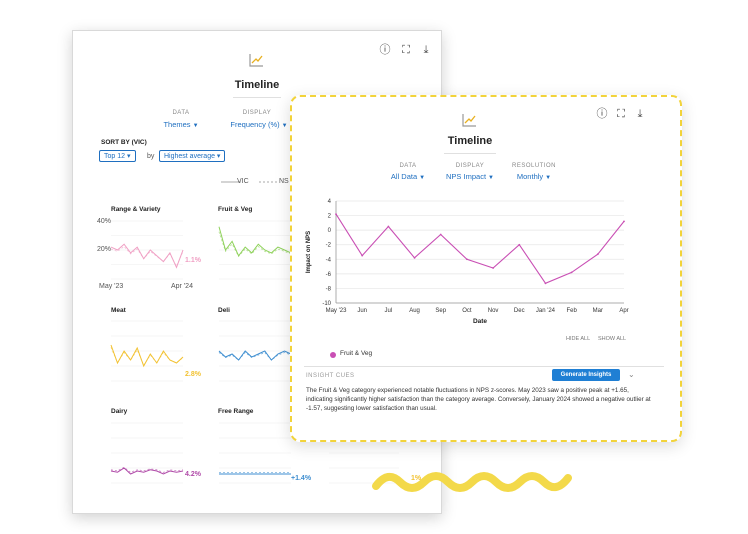  I want to click on show-all-button: SHOW ALL, so click(612, 339).